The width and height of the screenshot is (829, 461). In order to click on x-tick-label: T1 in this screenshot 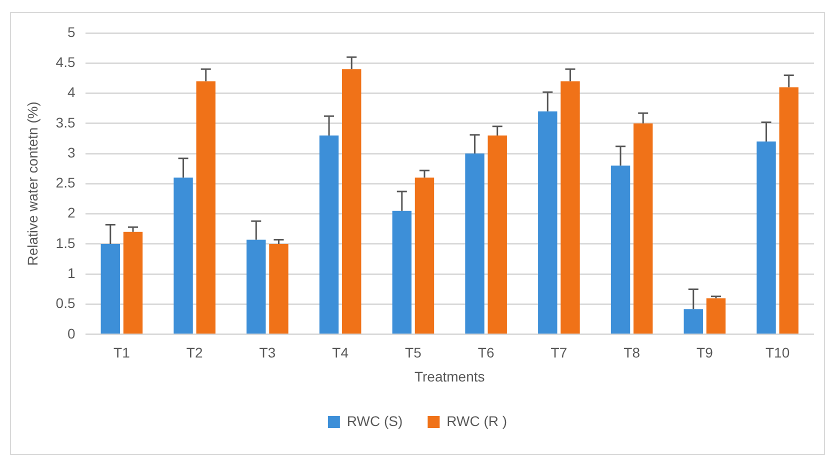, I will do `click(122, 352)`.